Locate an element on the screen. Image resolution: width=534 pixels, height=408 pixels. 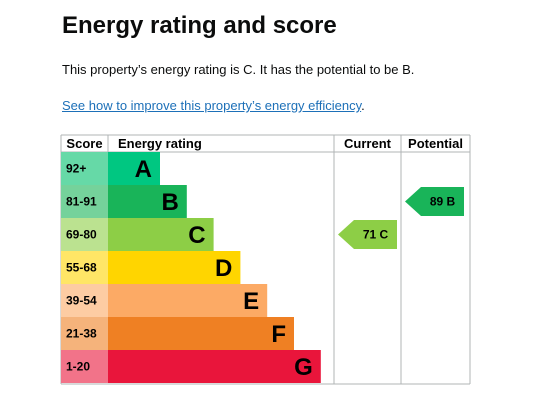
score-label: 92+ is located at coordinates (76, 169).